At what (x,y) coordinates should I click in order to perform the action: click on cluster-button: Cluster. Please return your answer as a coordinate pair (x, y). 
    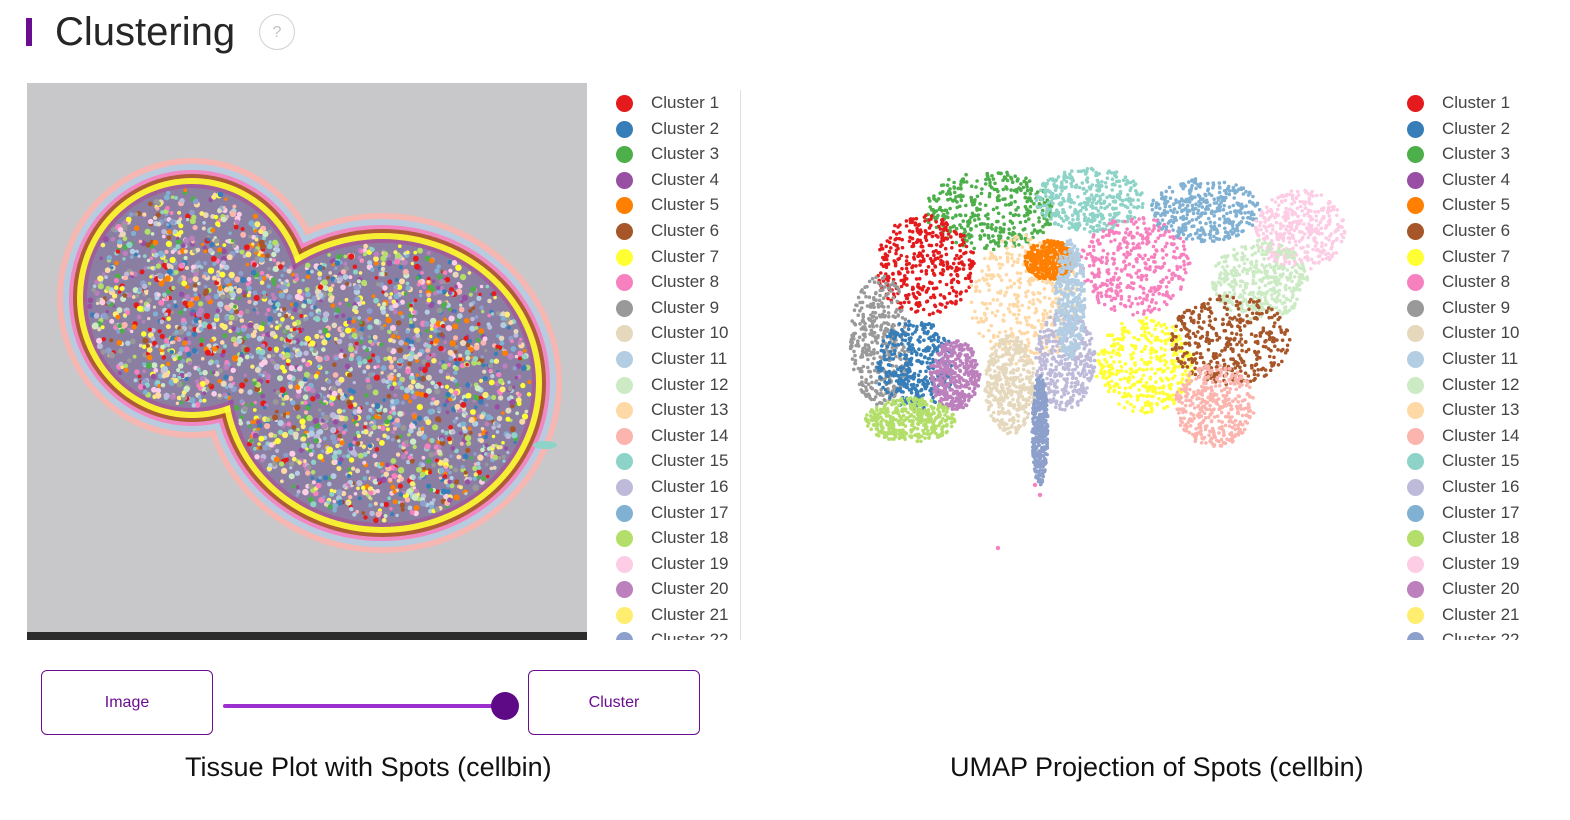
    Looking at the image, I should click on (614, 702).